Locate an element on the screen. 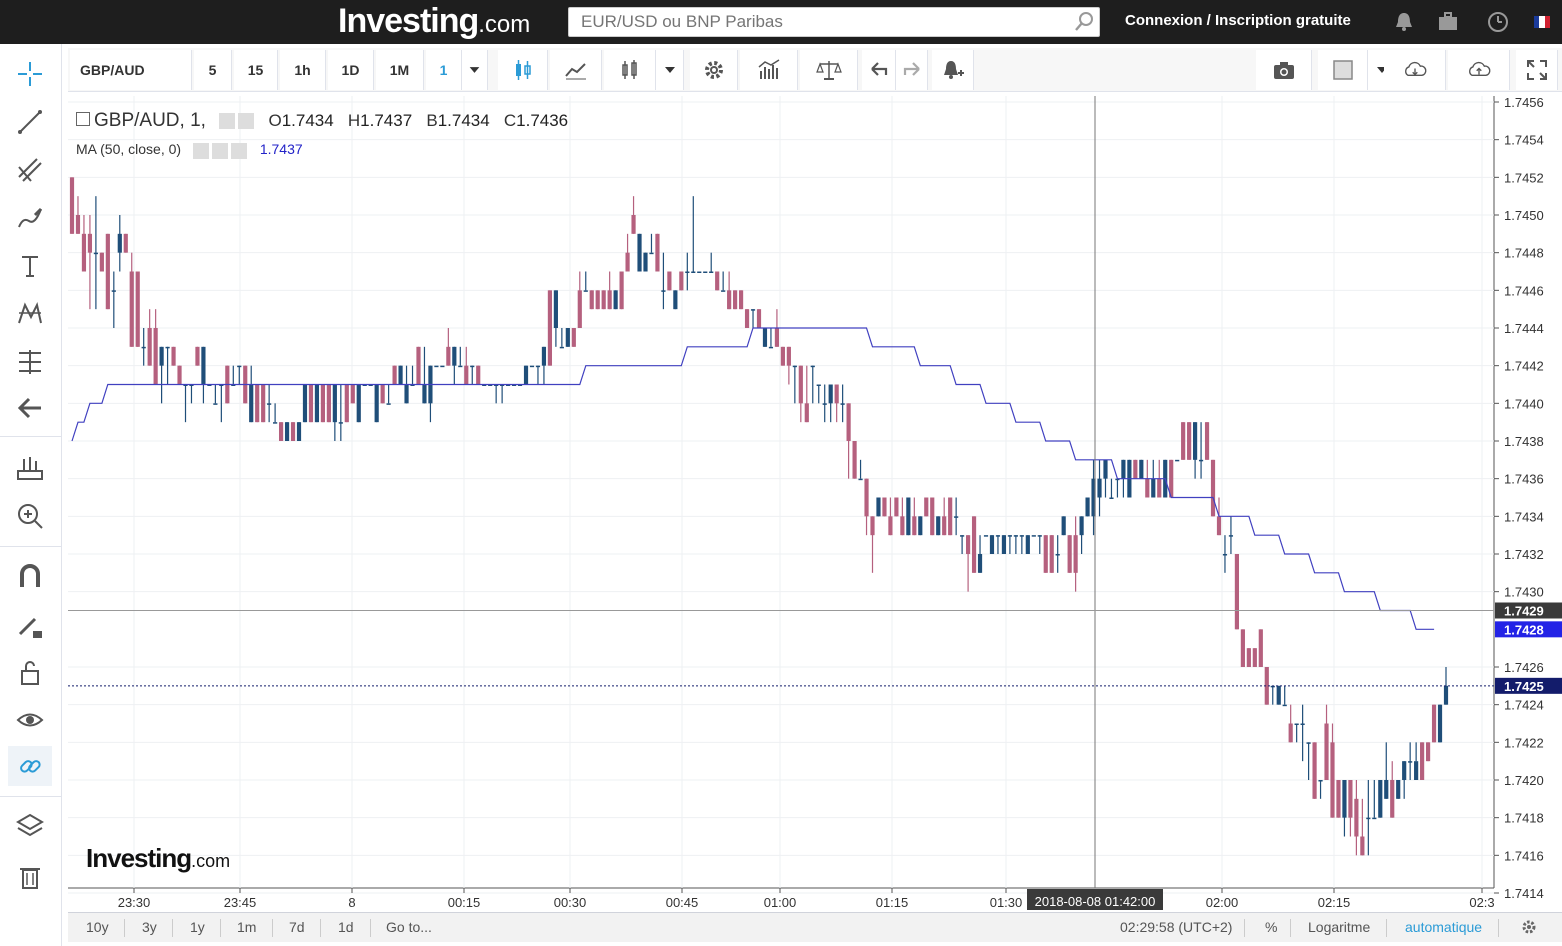 Image resolution: width=1562 pixels, height=946 pixels. magnet-tool is located at coordinates (30, 576).